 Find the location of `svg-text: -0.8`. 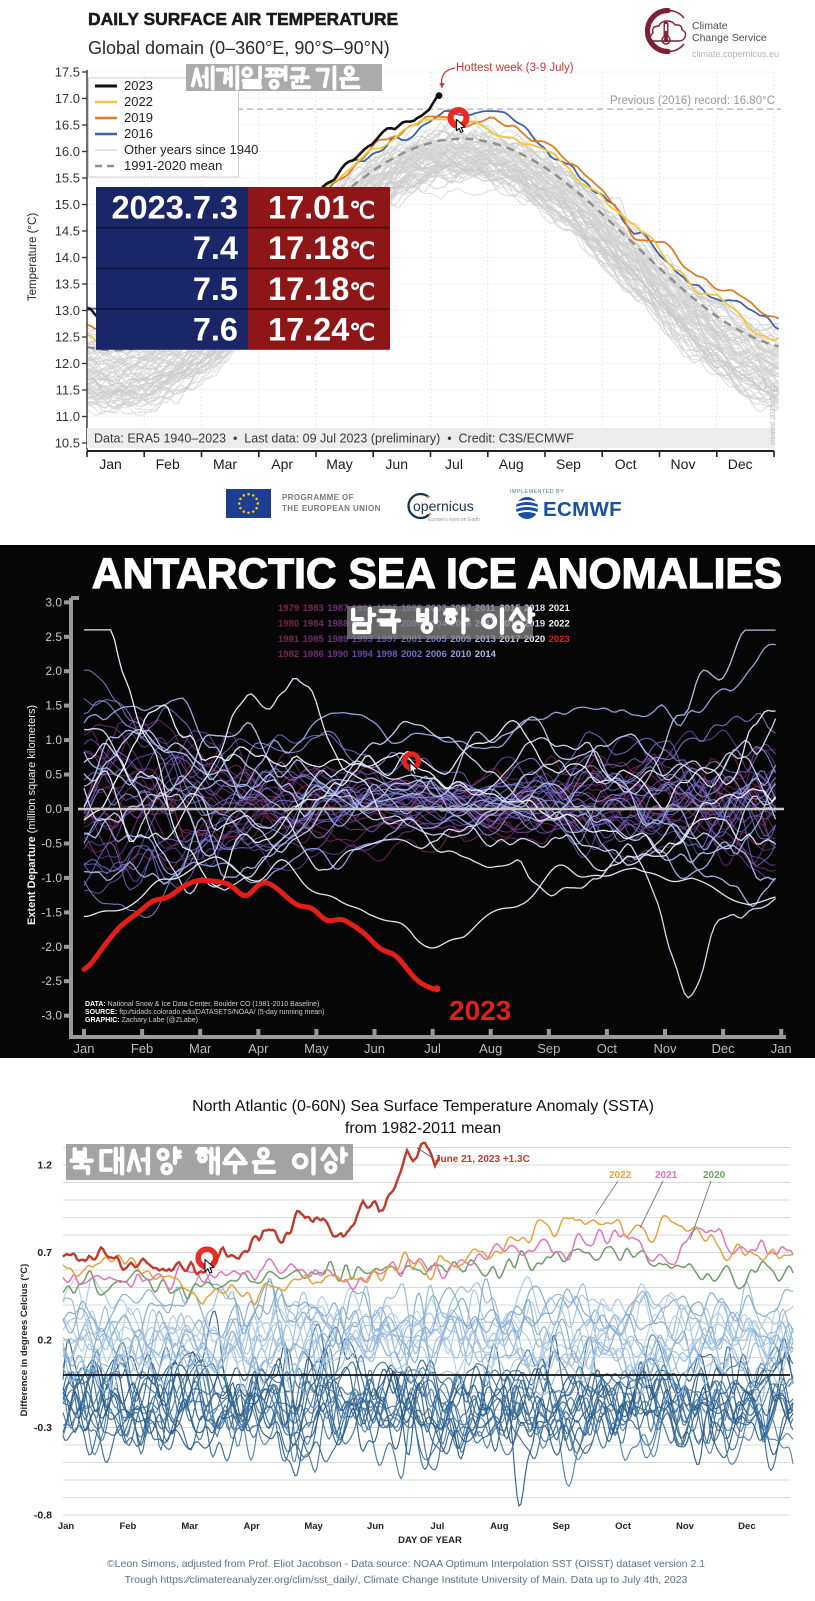

svg-text: -0.8 is located at coordinates (43, 1516).